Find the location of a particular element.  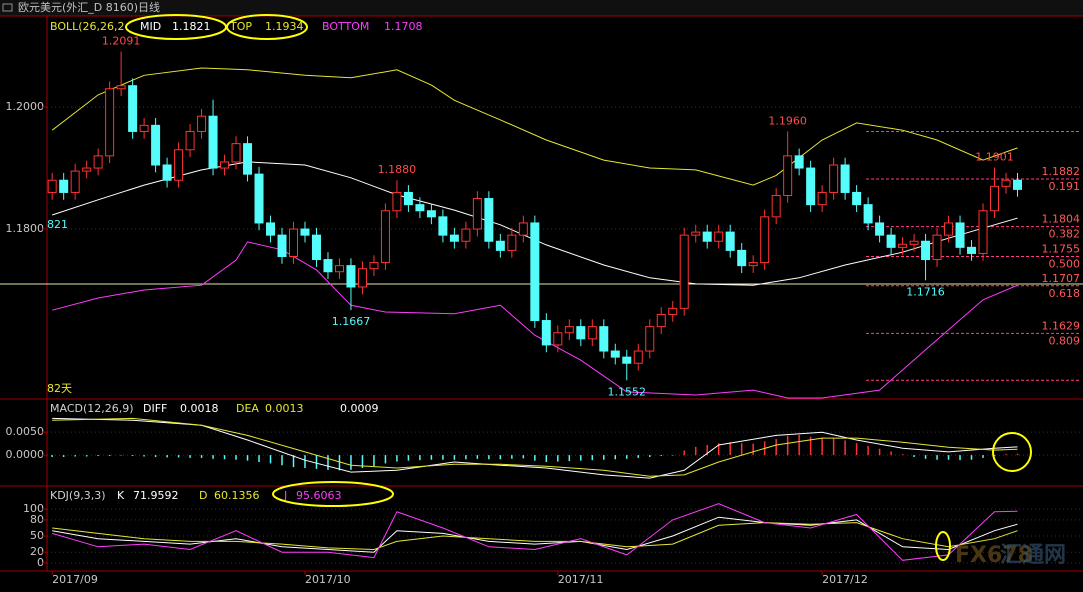

y-tick-label: 1.2000 is located at coordinates (25, 106).